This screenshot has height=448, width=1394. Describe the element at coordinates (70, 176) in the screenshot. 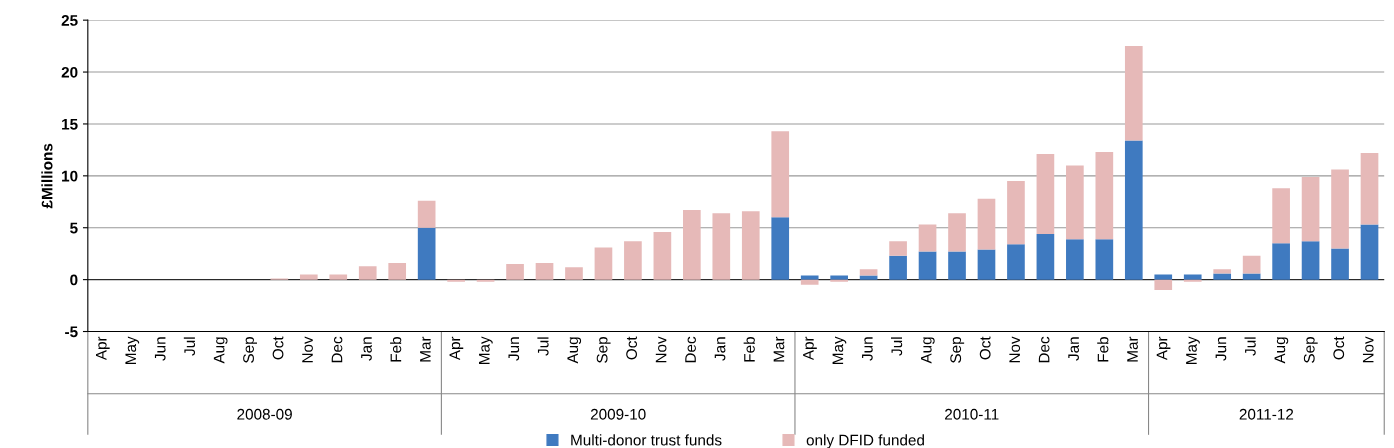

I see `y-tick-label: 10` at that location.